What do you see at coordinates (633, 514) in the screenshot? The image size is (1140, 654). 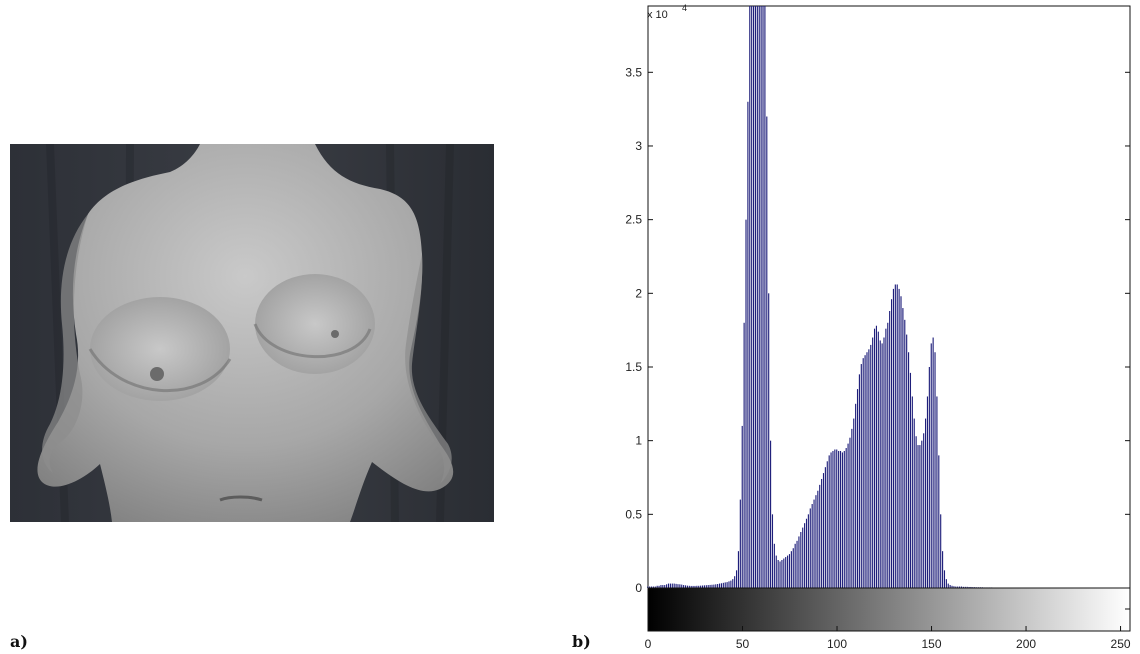 I see `y-tick-label: 0.5` at bounding box center [633, 514].